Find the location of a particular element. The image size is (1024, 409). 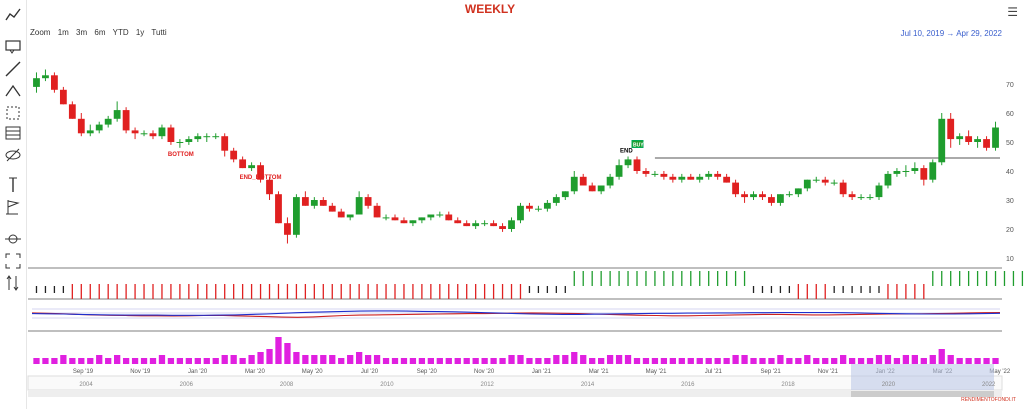

annotation-label: END_BOTTOM is located at coordinates (261, 178).